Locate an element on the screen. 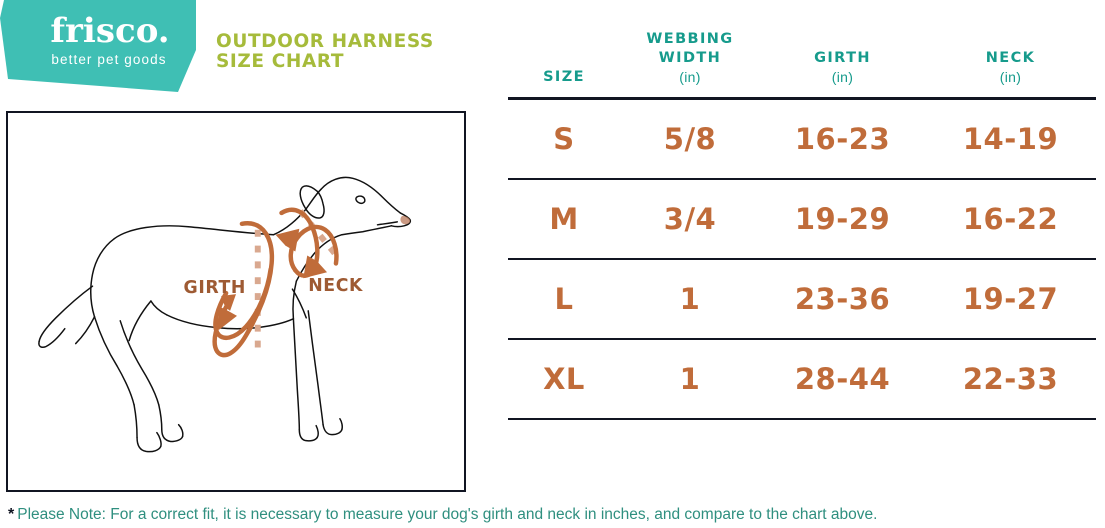  cell-neck: 22-33 is located at coordinates (1010, 379).